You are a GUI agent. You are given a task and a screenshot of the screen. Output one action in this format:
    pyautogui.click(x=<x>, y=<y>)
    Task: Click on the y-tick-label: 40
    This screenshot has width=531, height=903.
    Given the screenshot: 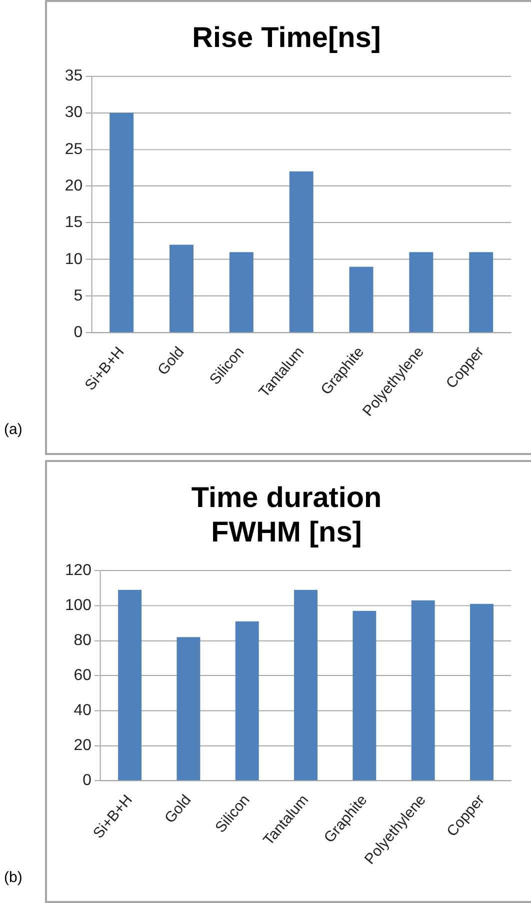 What is the action you would take?
    pyautogui.click(x=83, y=711)
    